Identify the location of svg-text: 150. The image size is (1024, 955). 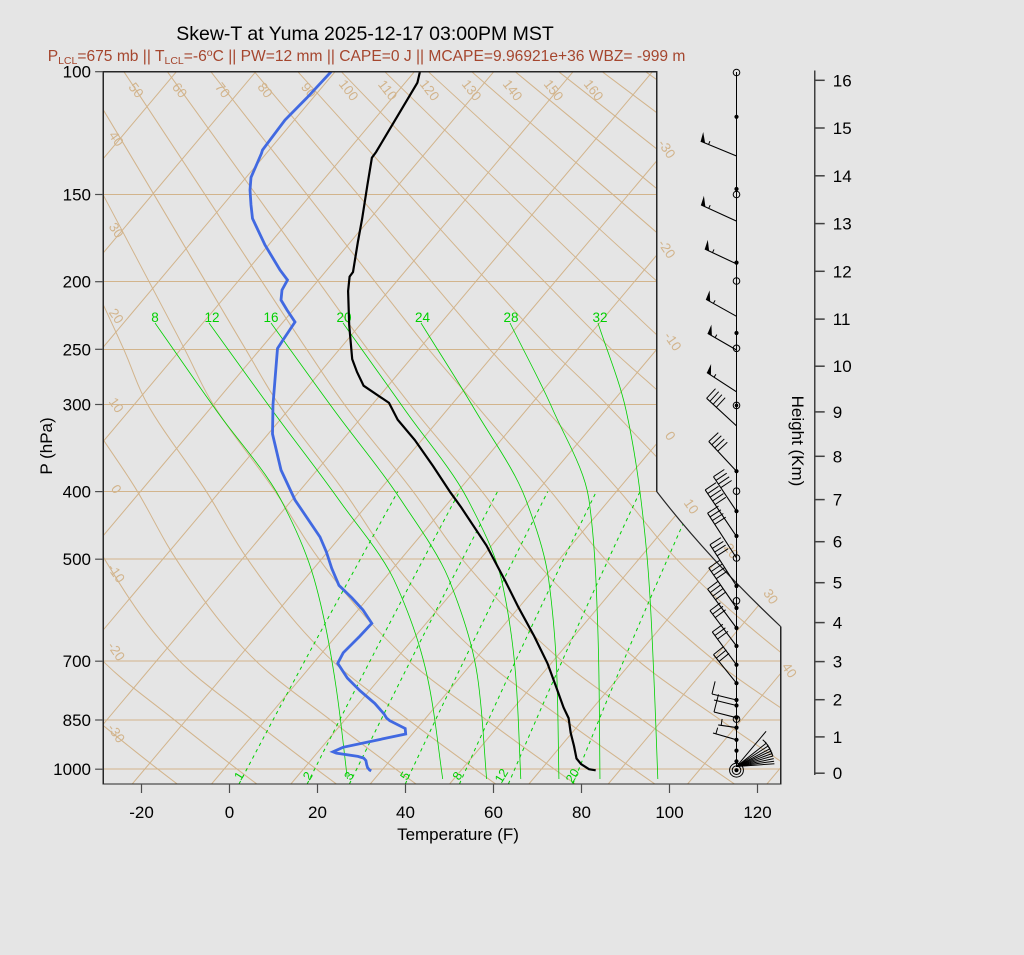
(77, 195).